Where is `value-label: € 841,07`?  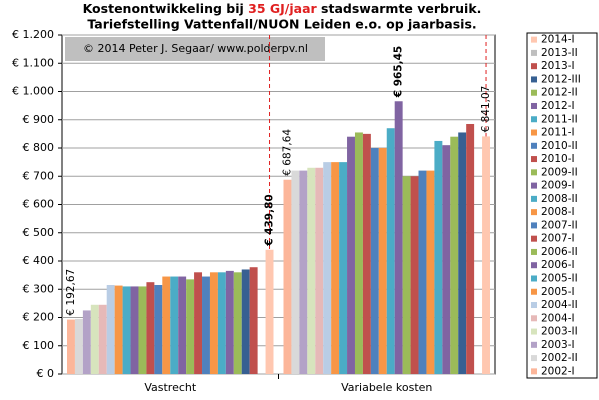
value-label: € 841,07 is located at coordinates (486, 109).